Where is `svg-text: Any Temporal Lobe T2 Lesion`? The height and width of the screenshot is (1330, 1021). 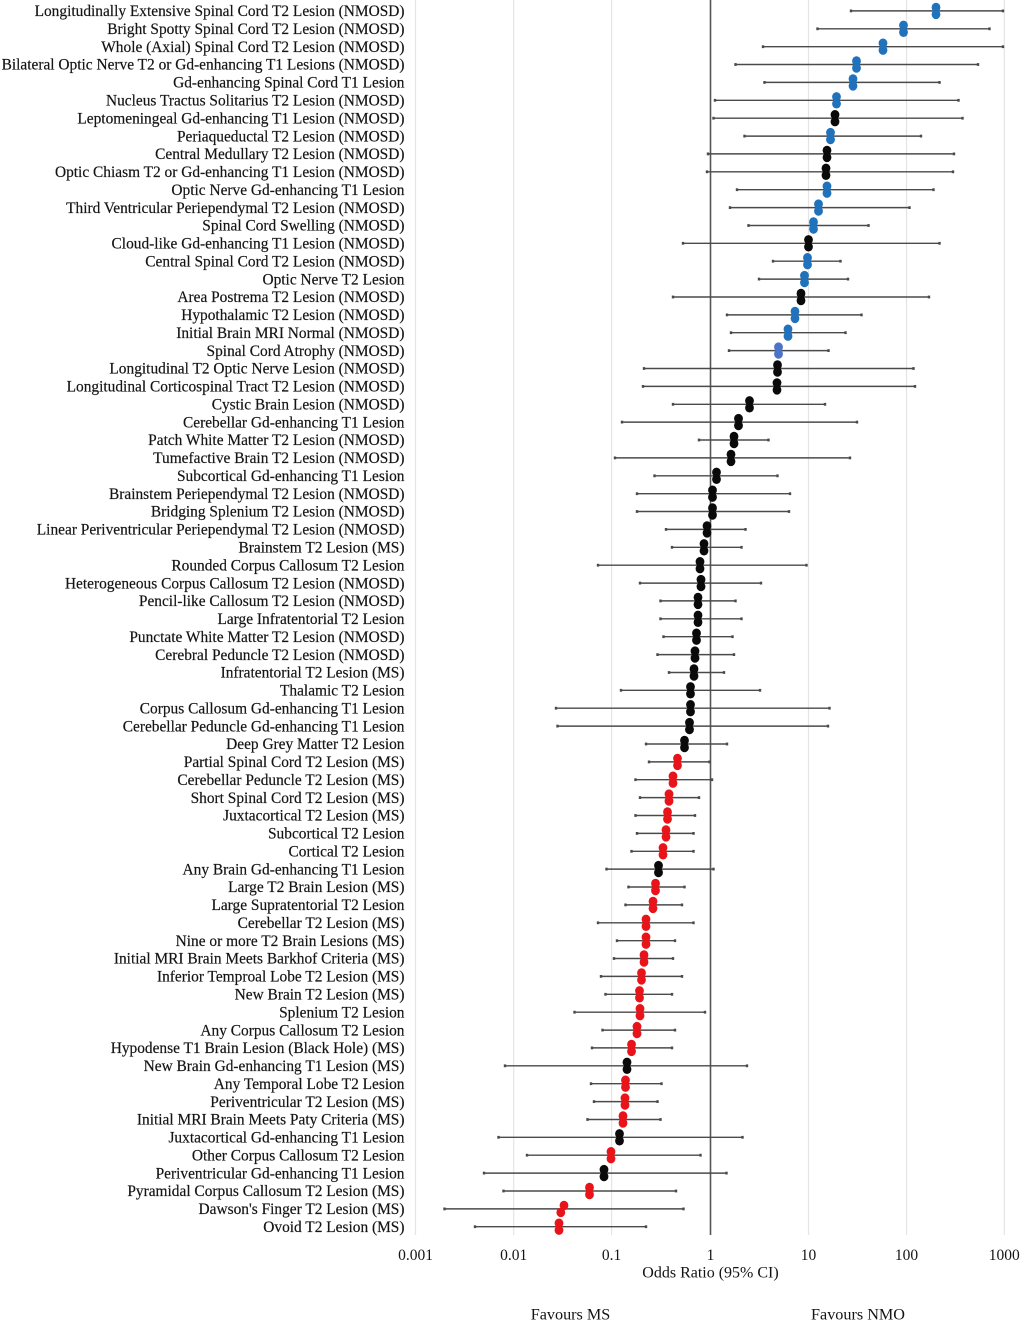
svg-text: Any Temporal Lobe T2 Lesion is located at coordinates (309, 1084).